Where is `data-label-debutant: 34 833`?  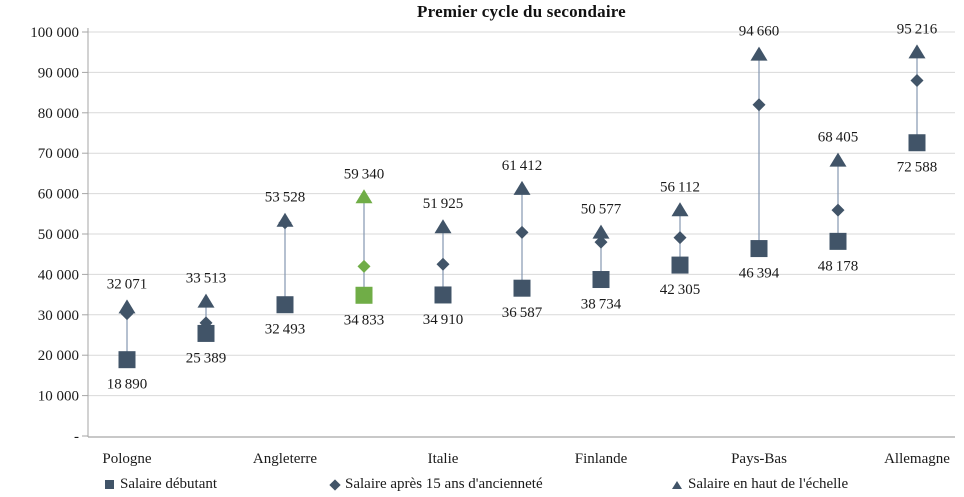 data-label-debutant: 34 833 is located at coordinates (364, 320).